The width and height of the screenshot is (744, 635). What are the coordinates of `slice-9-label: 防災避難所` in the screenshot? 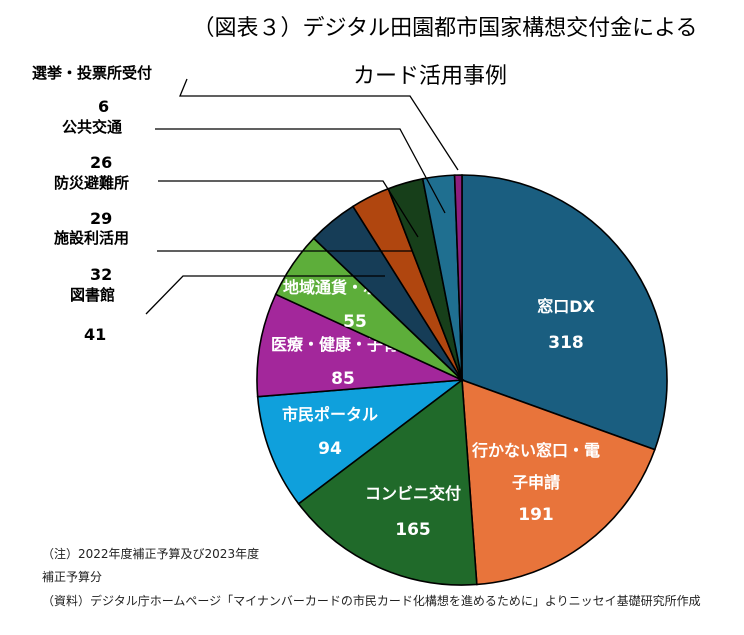 It's located at (91, 183).